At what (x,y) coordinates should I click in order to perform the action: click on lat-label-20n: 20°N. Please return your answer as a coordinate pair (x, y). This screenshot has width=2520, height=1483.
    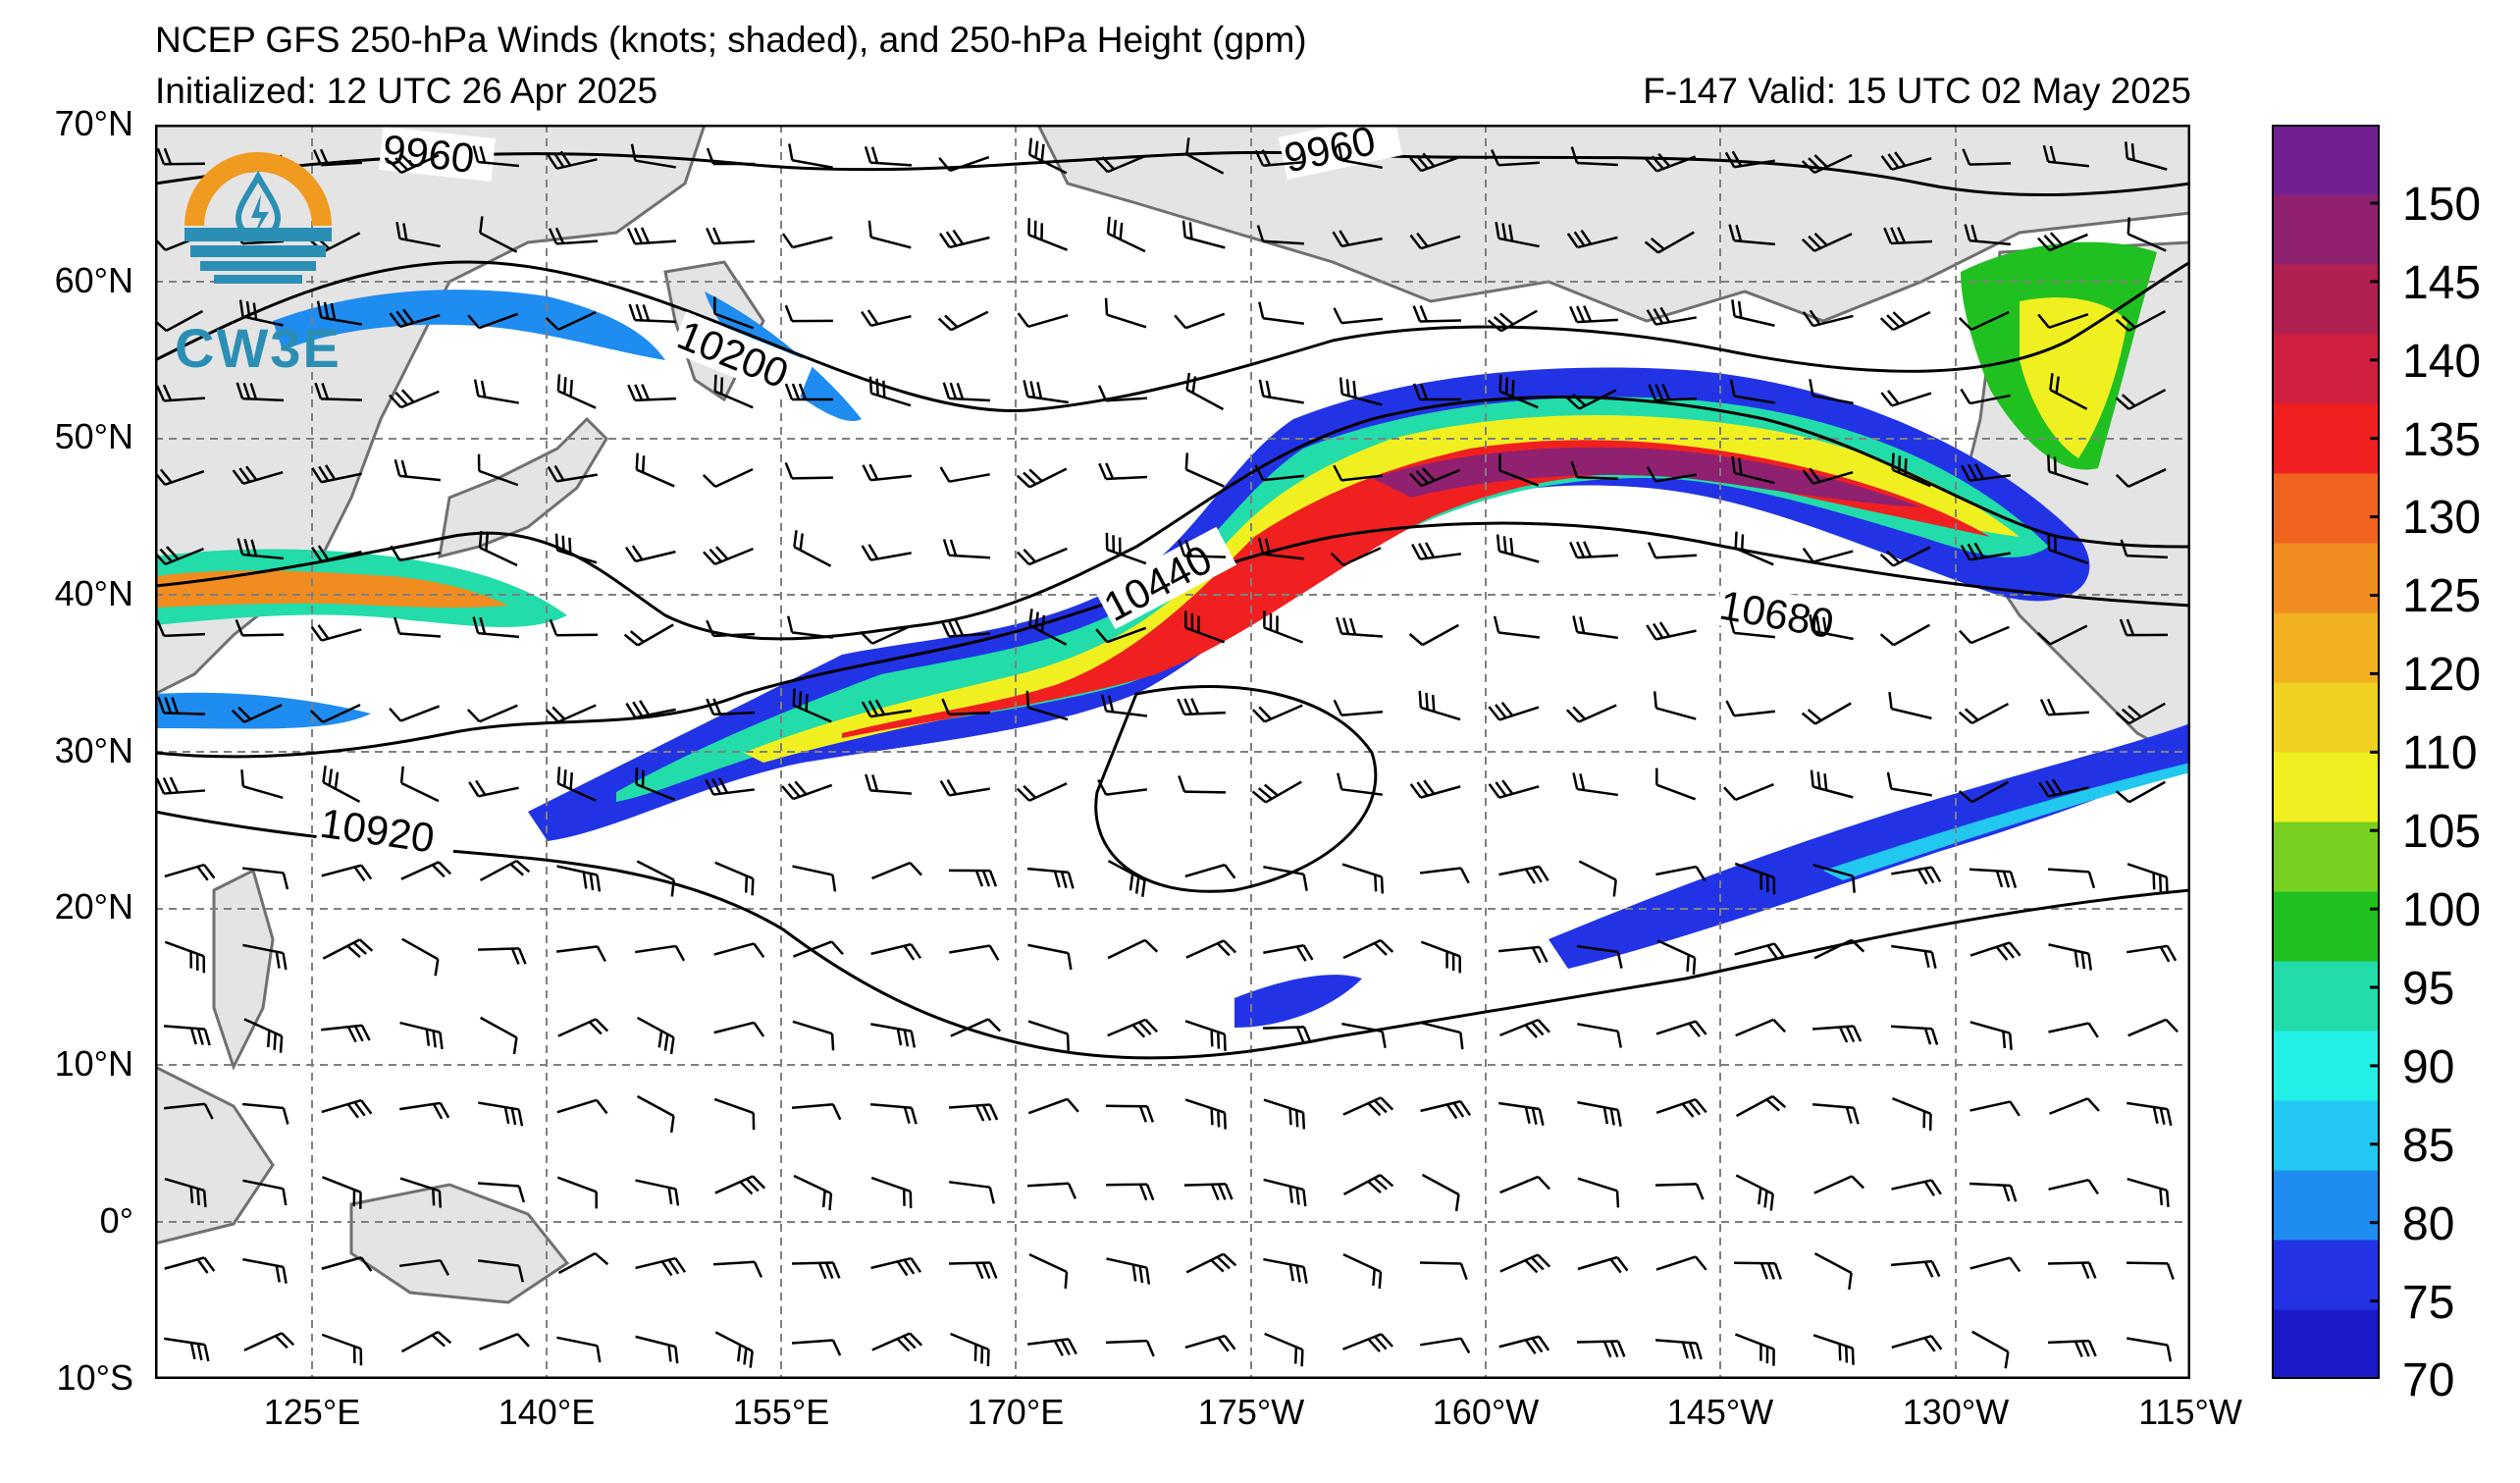
    Looking at the image, I should click on (93, 907).